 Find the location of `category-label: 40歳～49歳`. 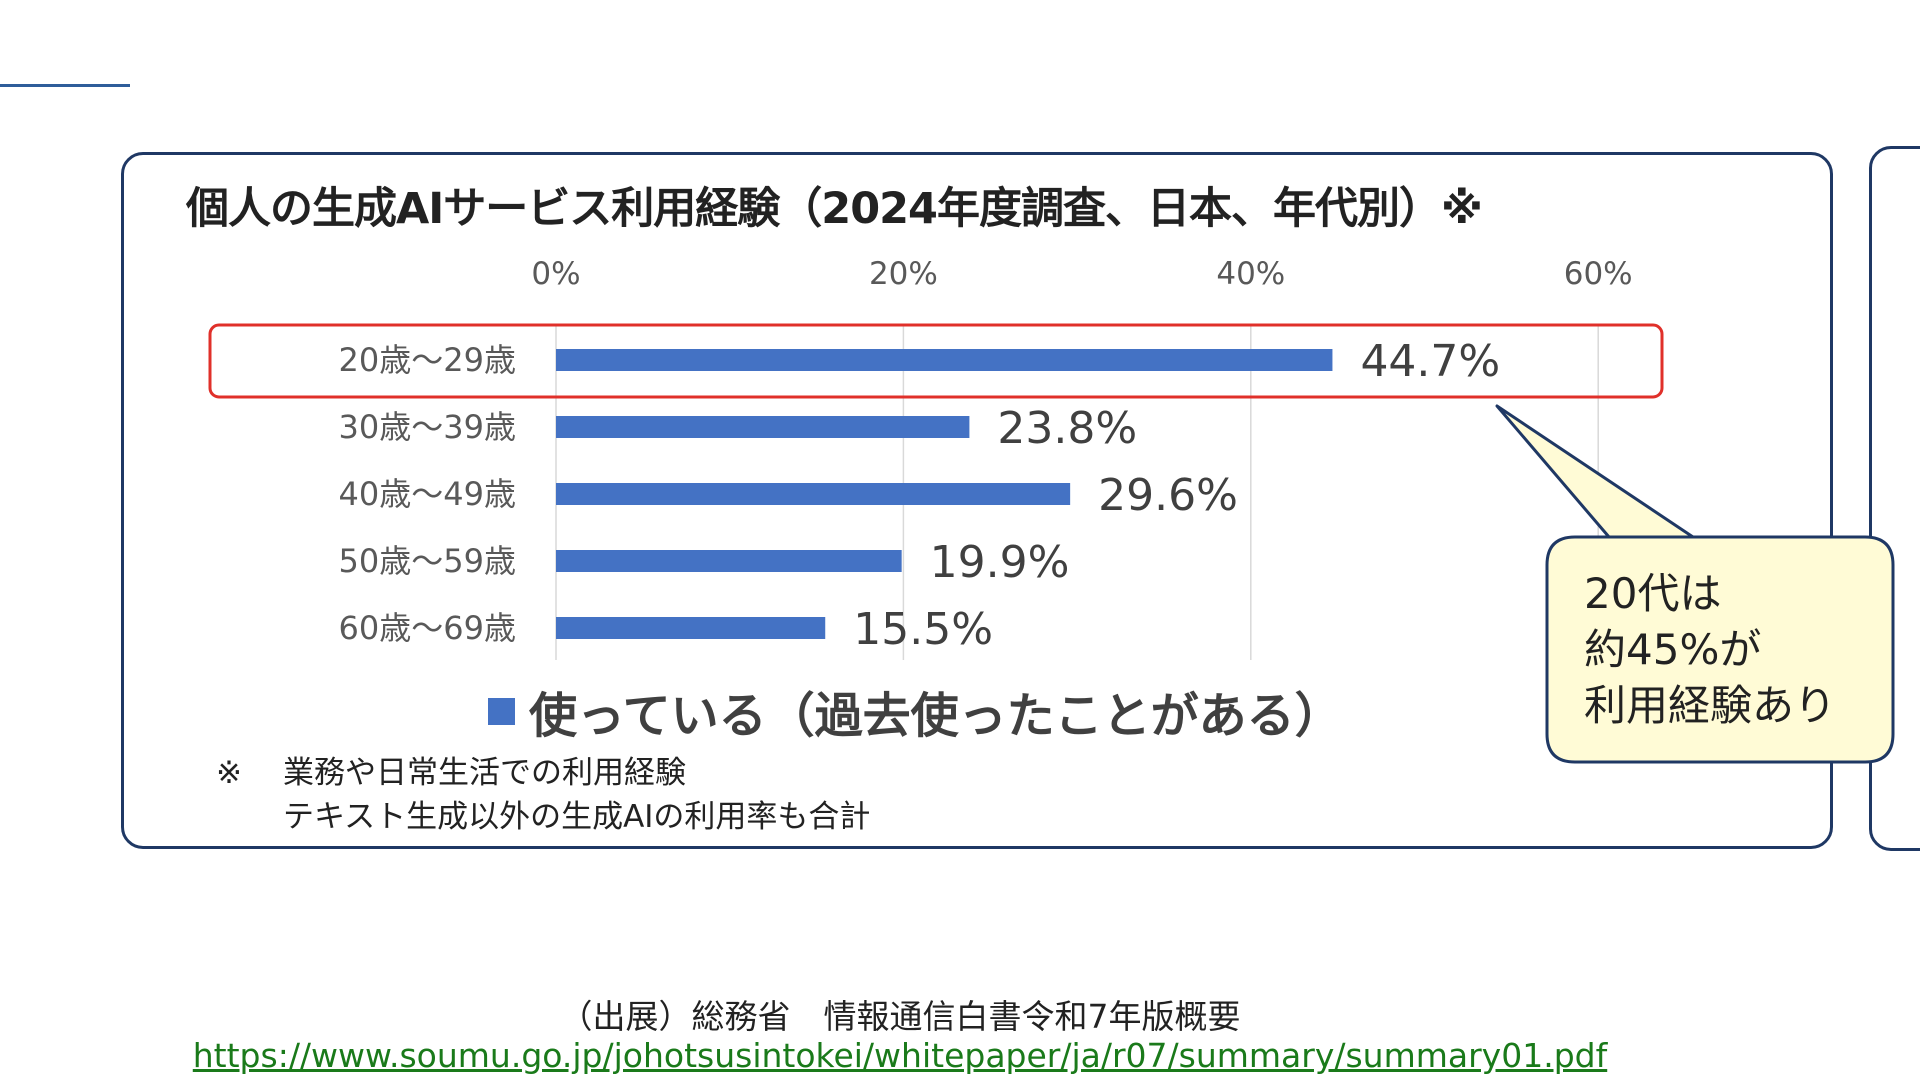

category-label: 40歳～49歳 is located at coordinates (427, 494).